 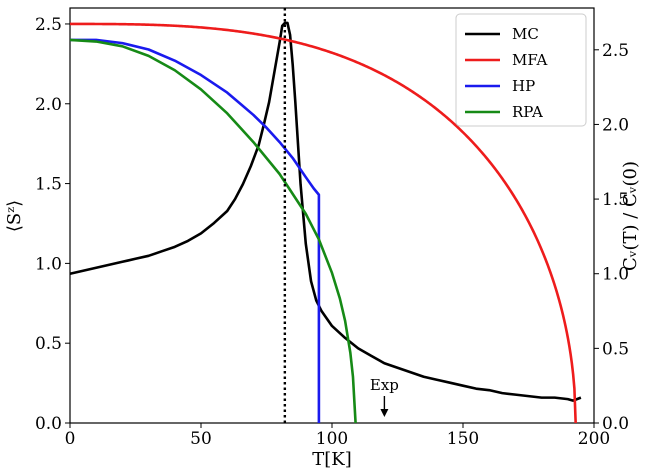 I want to click on exp-label: Exp, so click(x=384, y=385).